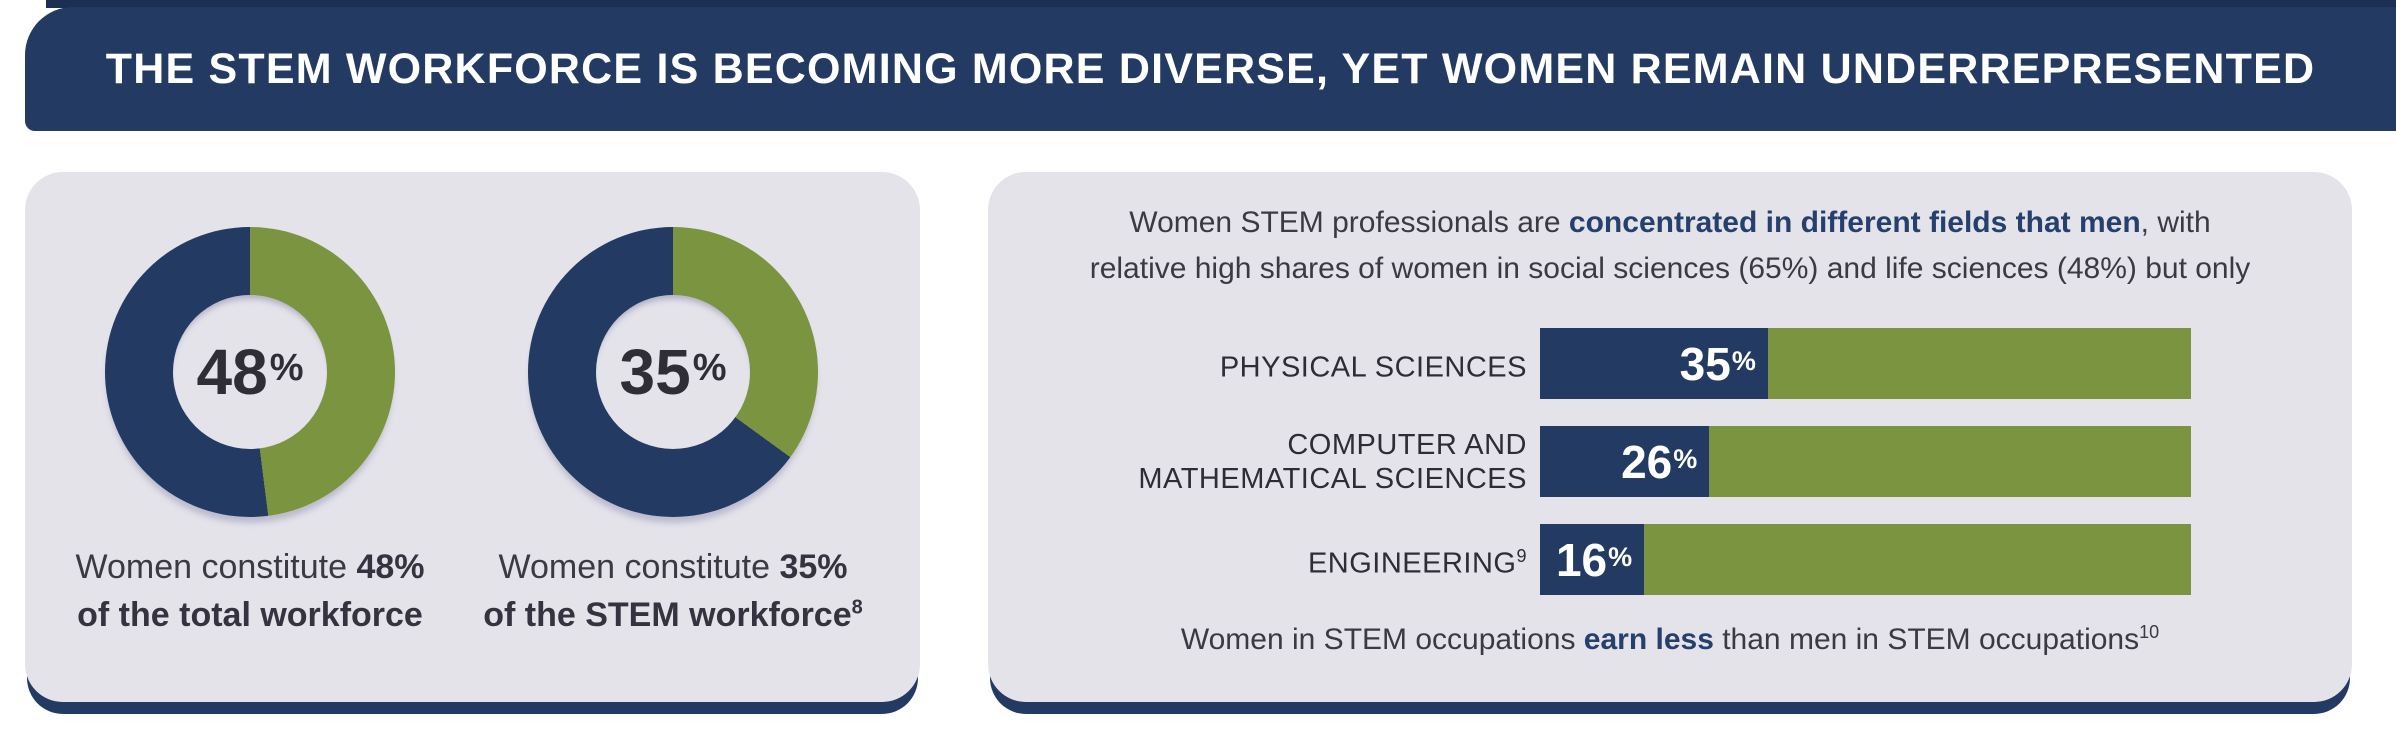 This screenshot has height=736, width=2396. I want to click on bar-label-physical-sciences: PHYSICAL SCIENCES, so click(1257, 364).